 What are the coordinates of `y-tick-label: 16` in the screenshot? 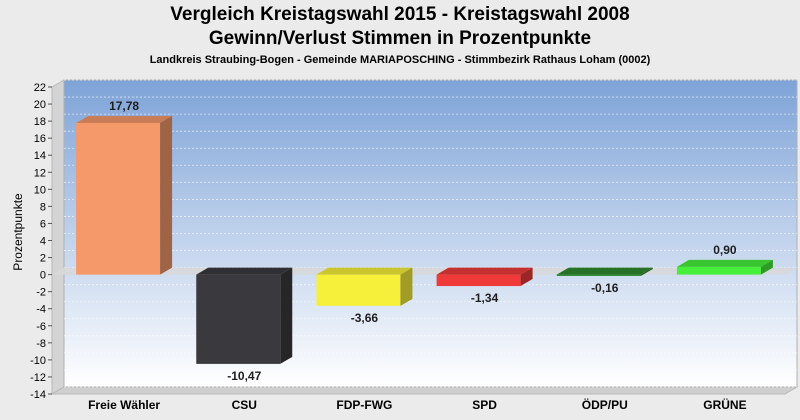 It's located at (40, 139).